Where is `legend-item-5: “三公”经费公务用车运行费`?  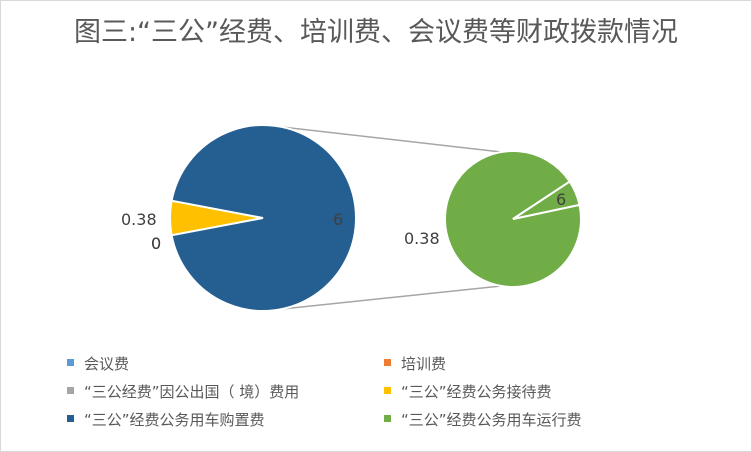
legend-item-5: “三公”经费公务用车运行费 is located at coordinates (483, 420).